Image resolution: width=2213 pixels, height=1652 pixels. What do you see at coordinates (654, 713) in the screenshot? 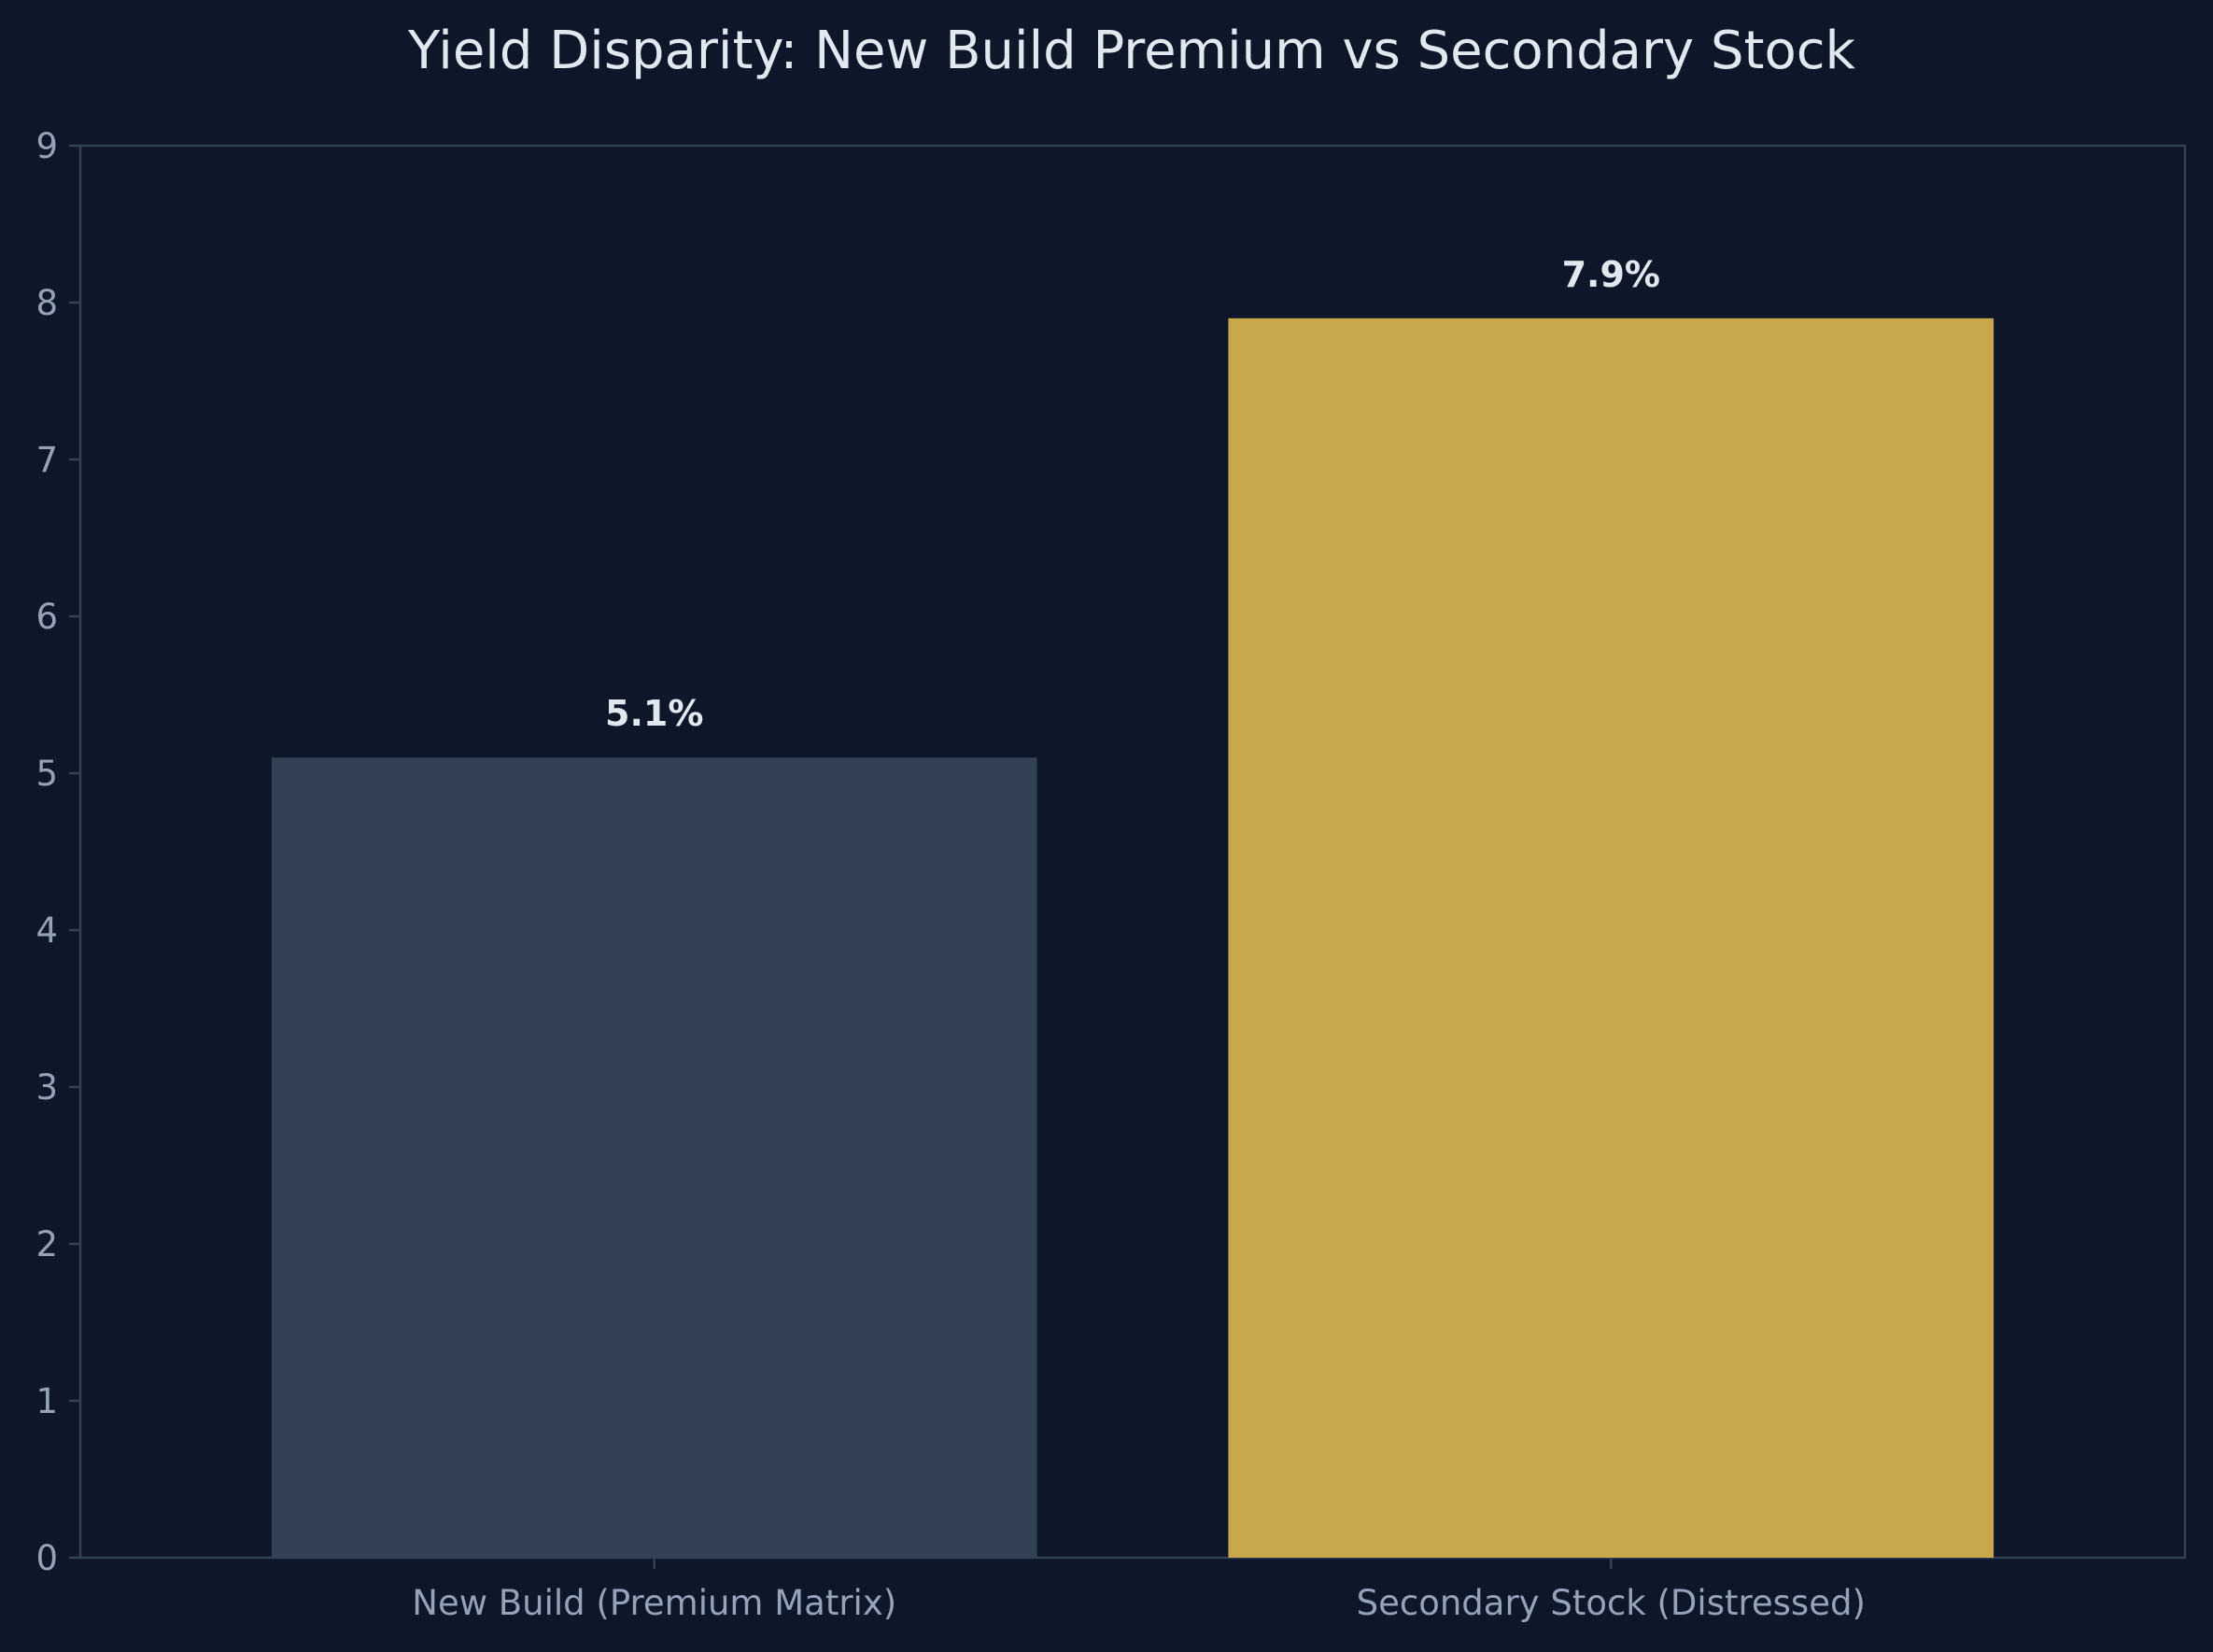
I see `bar-value-label: 5.1%` at bounding box center [654, 713].